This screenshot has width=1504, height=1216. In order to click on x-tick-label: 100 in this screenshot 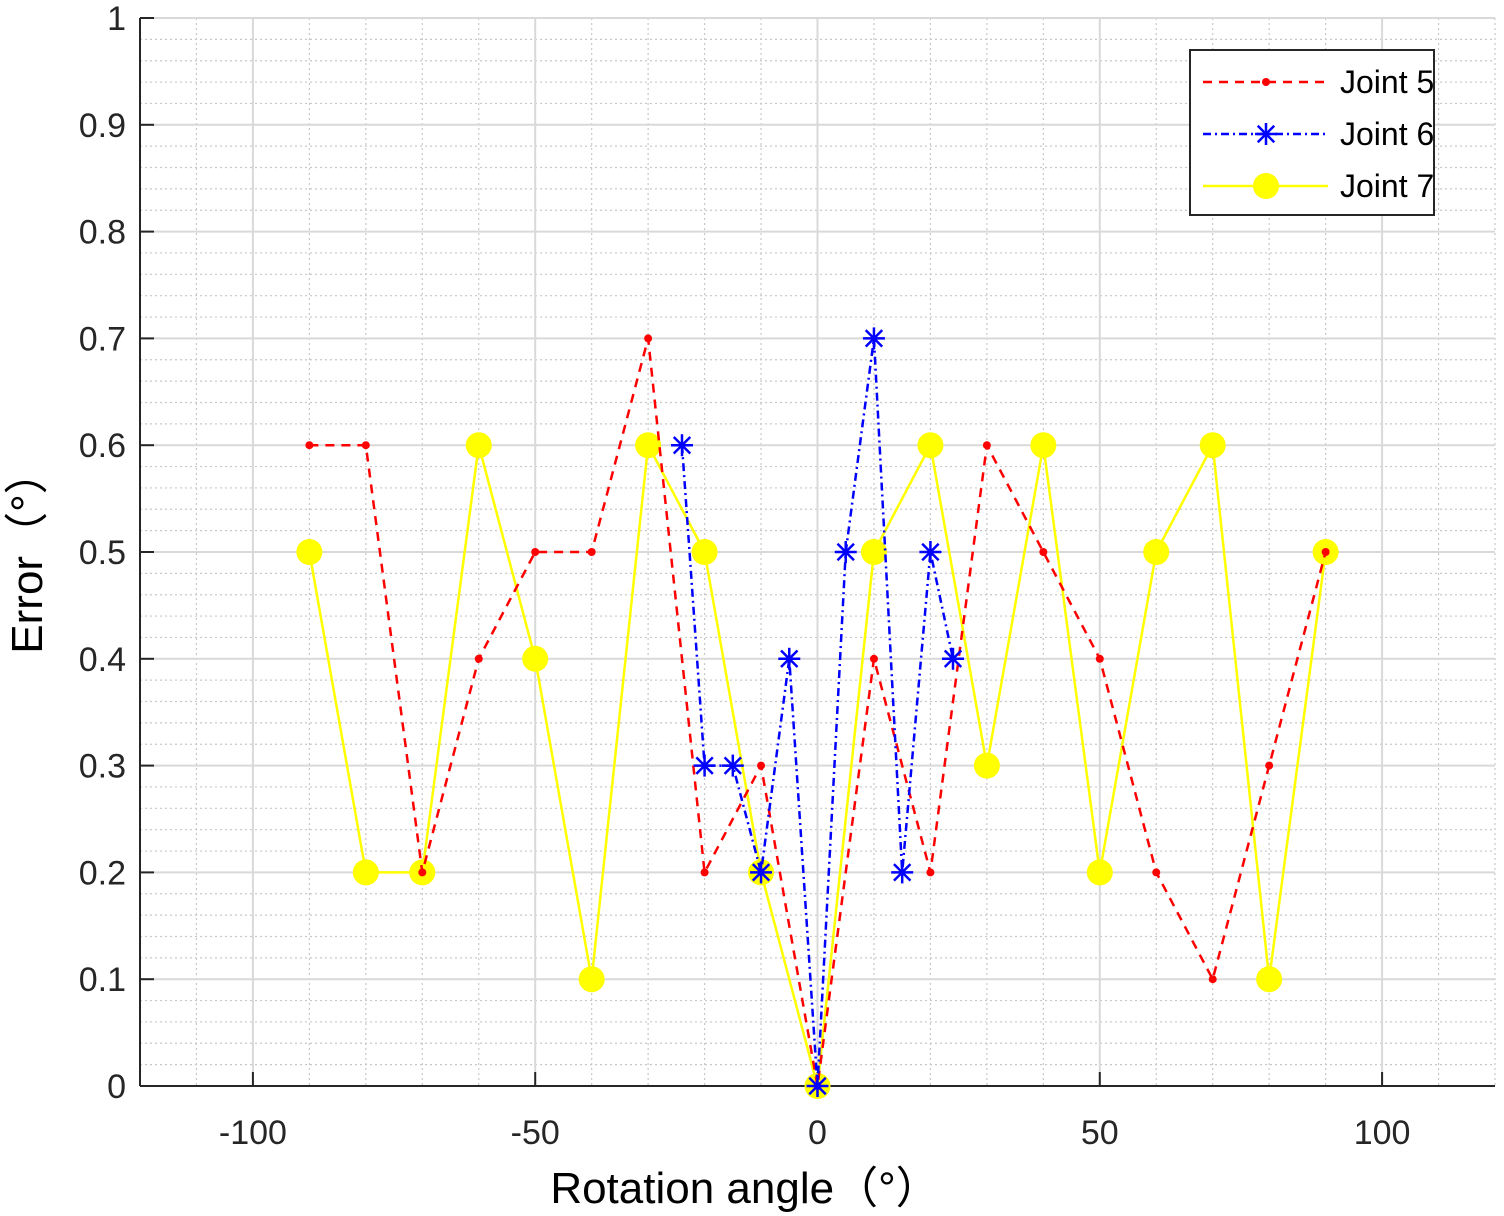, I will do `click(1382, 1133)`.